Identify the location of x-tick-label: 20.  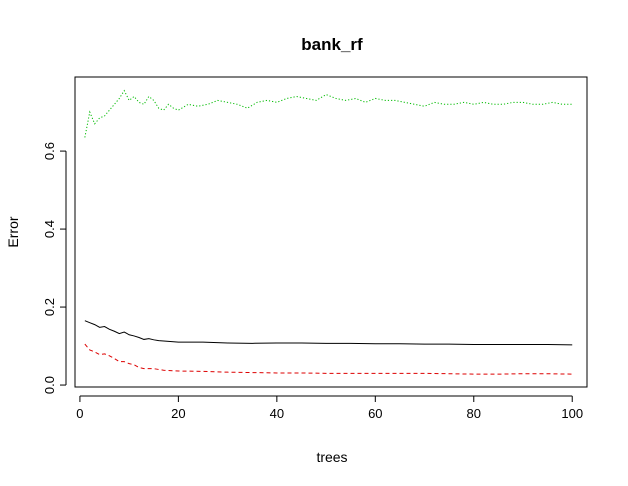
(178, 413).